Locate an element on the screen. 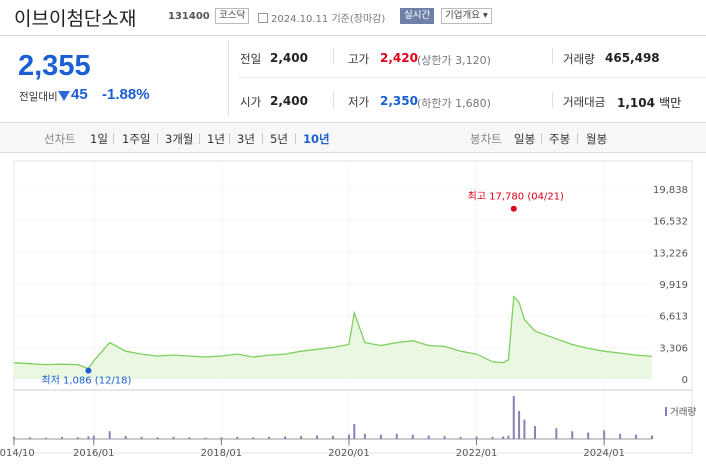  date-value: 2024.10.11 is located at coordinates (300, 19).